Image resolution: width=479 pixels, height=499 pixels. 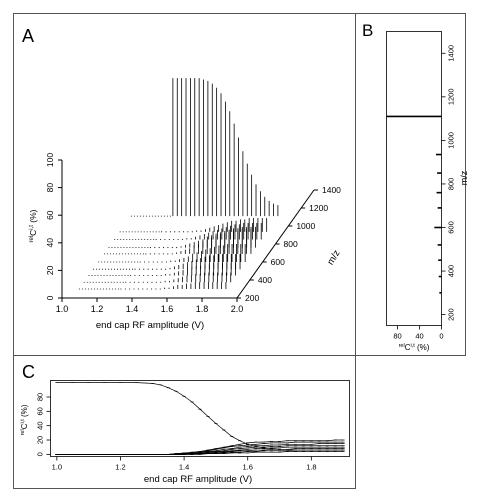 What do you see at coordinates (451, 227) in the screenshot?
I see `panel-b-y-tick-label: 600` at bounding box center [451, 227].